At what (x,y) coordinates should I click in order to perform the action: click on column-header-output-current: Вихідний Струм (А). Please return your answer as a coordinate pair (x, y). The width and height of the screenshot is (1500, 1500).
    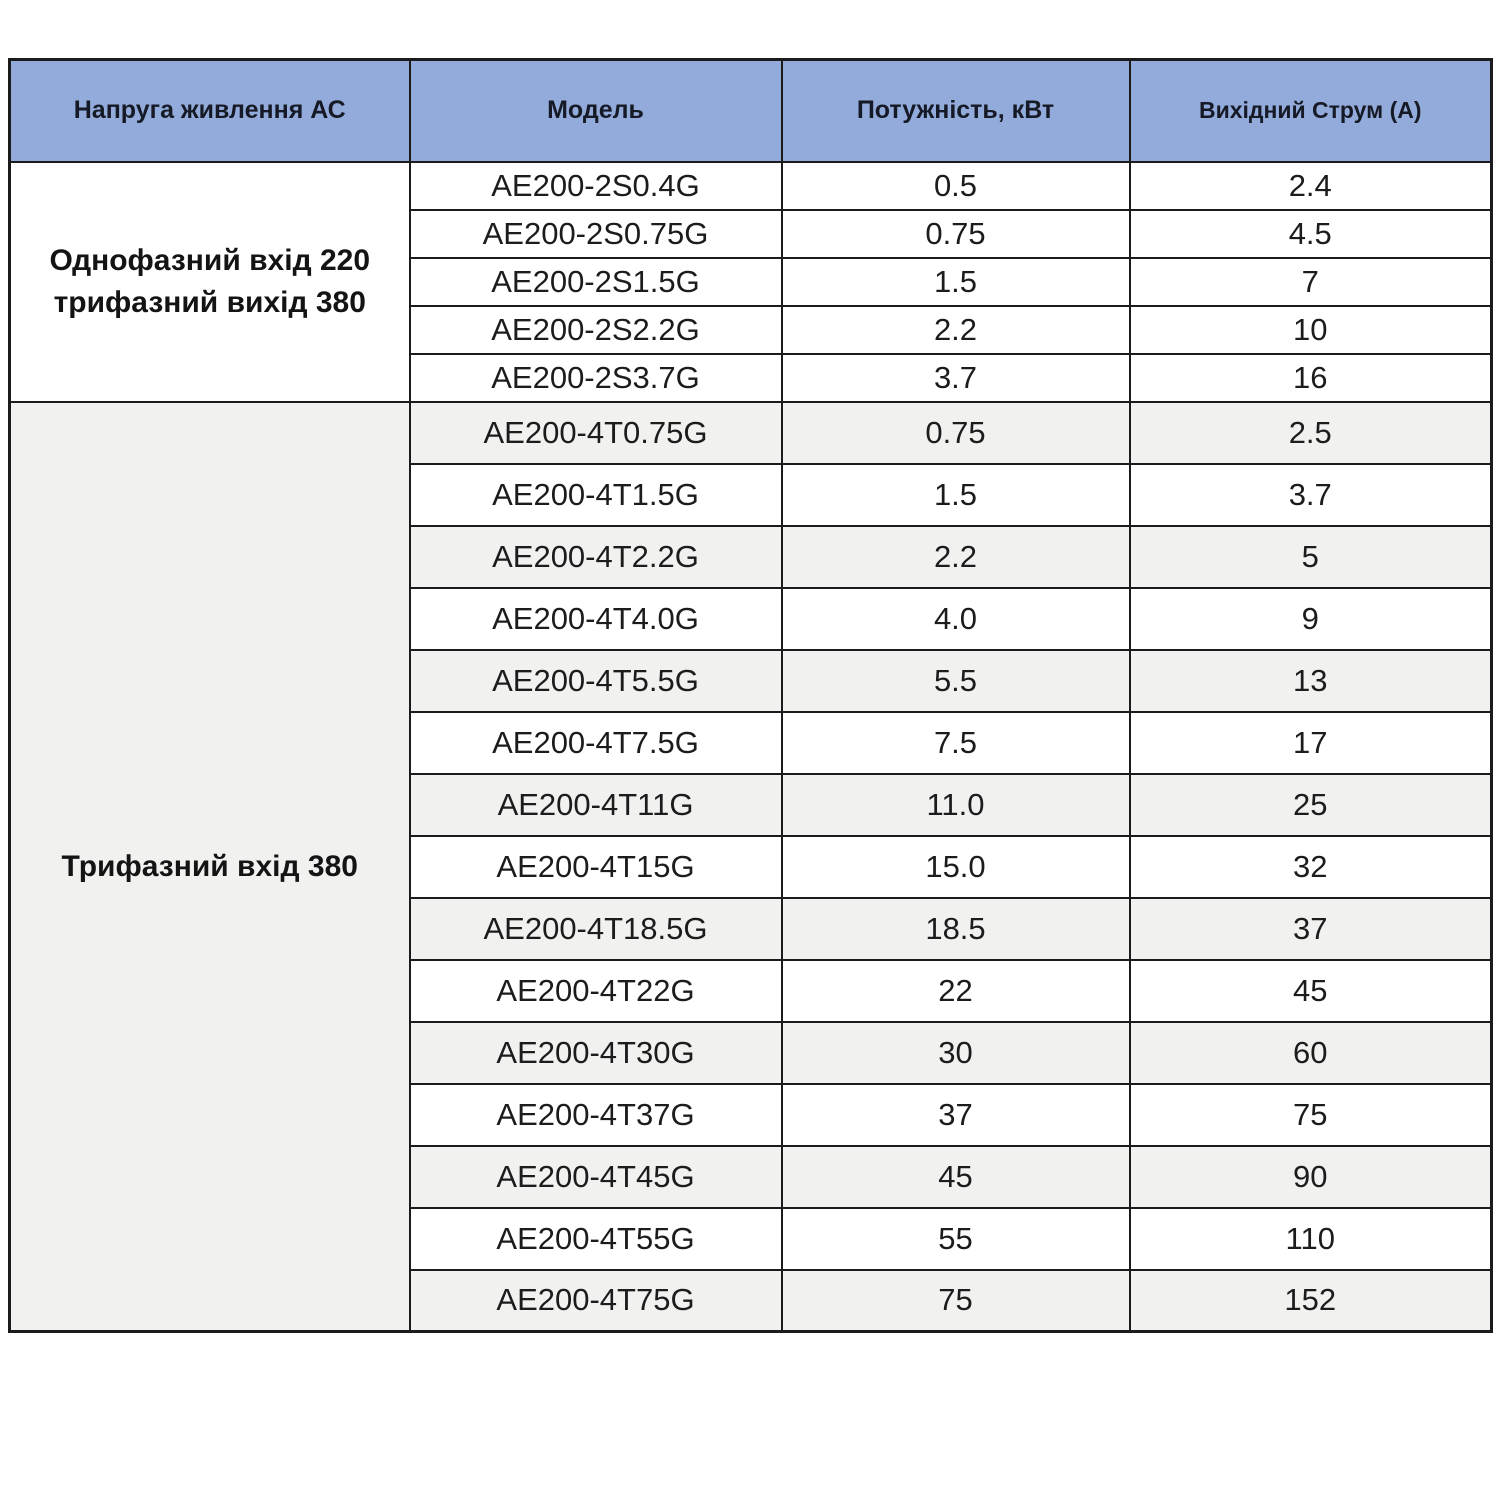
    Looking at the image, I should click on (1310, 110).